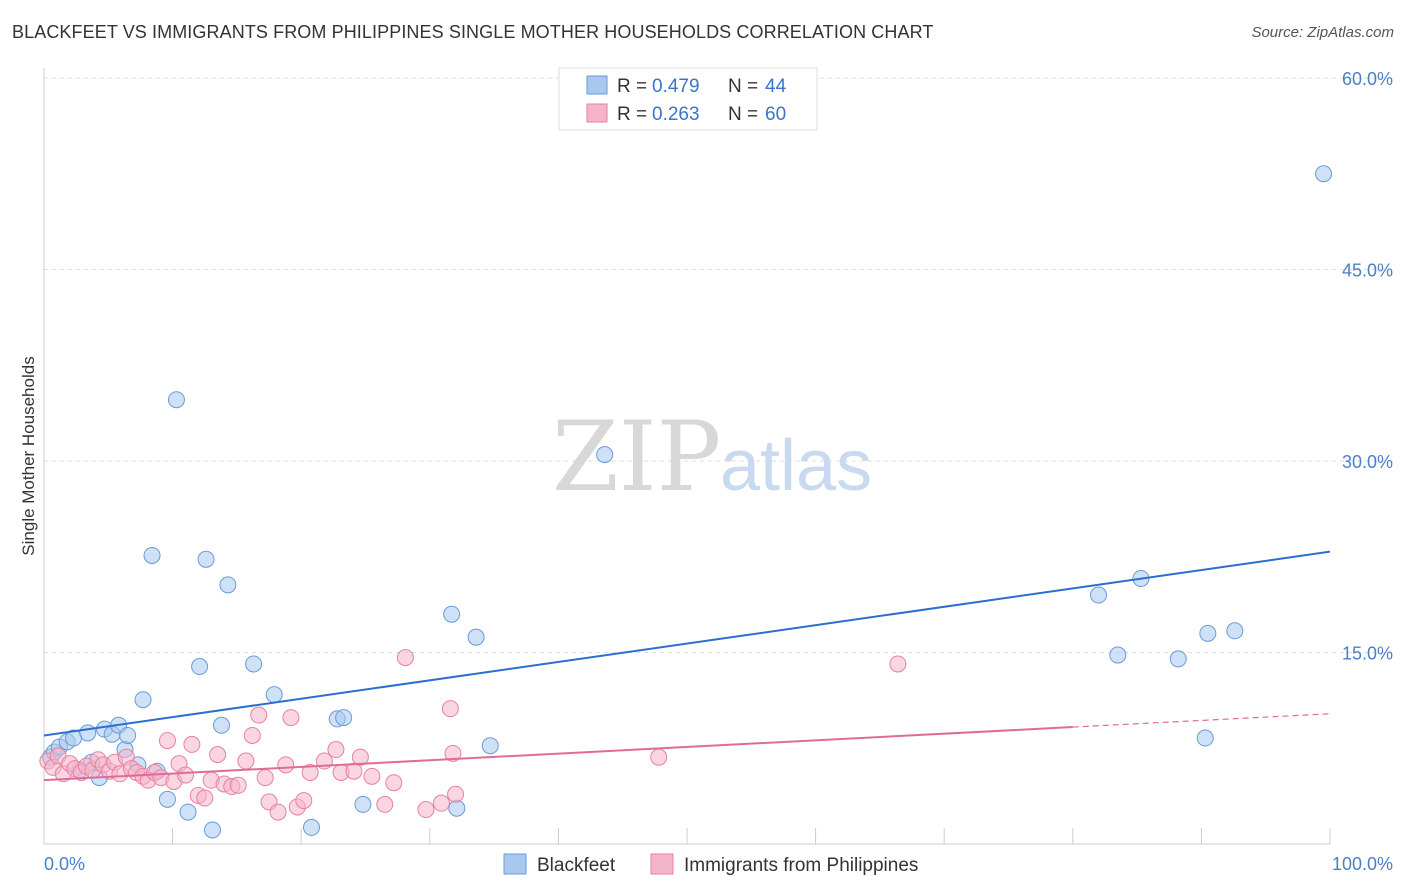  What do you see at coordinates (775, 114) in the screenshot?
I see `legend-n-value-1: 60` at bounding box center [775, 114].